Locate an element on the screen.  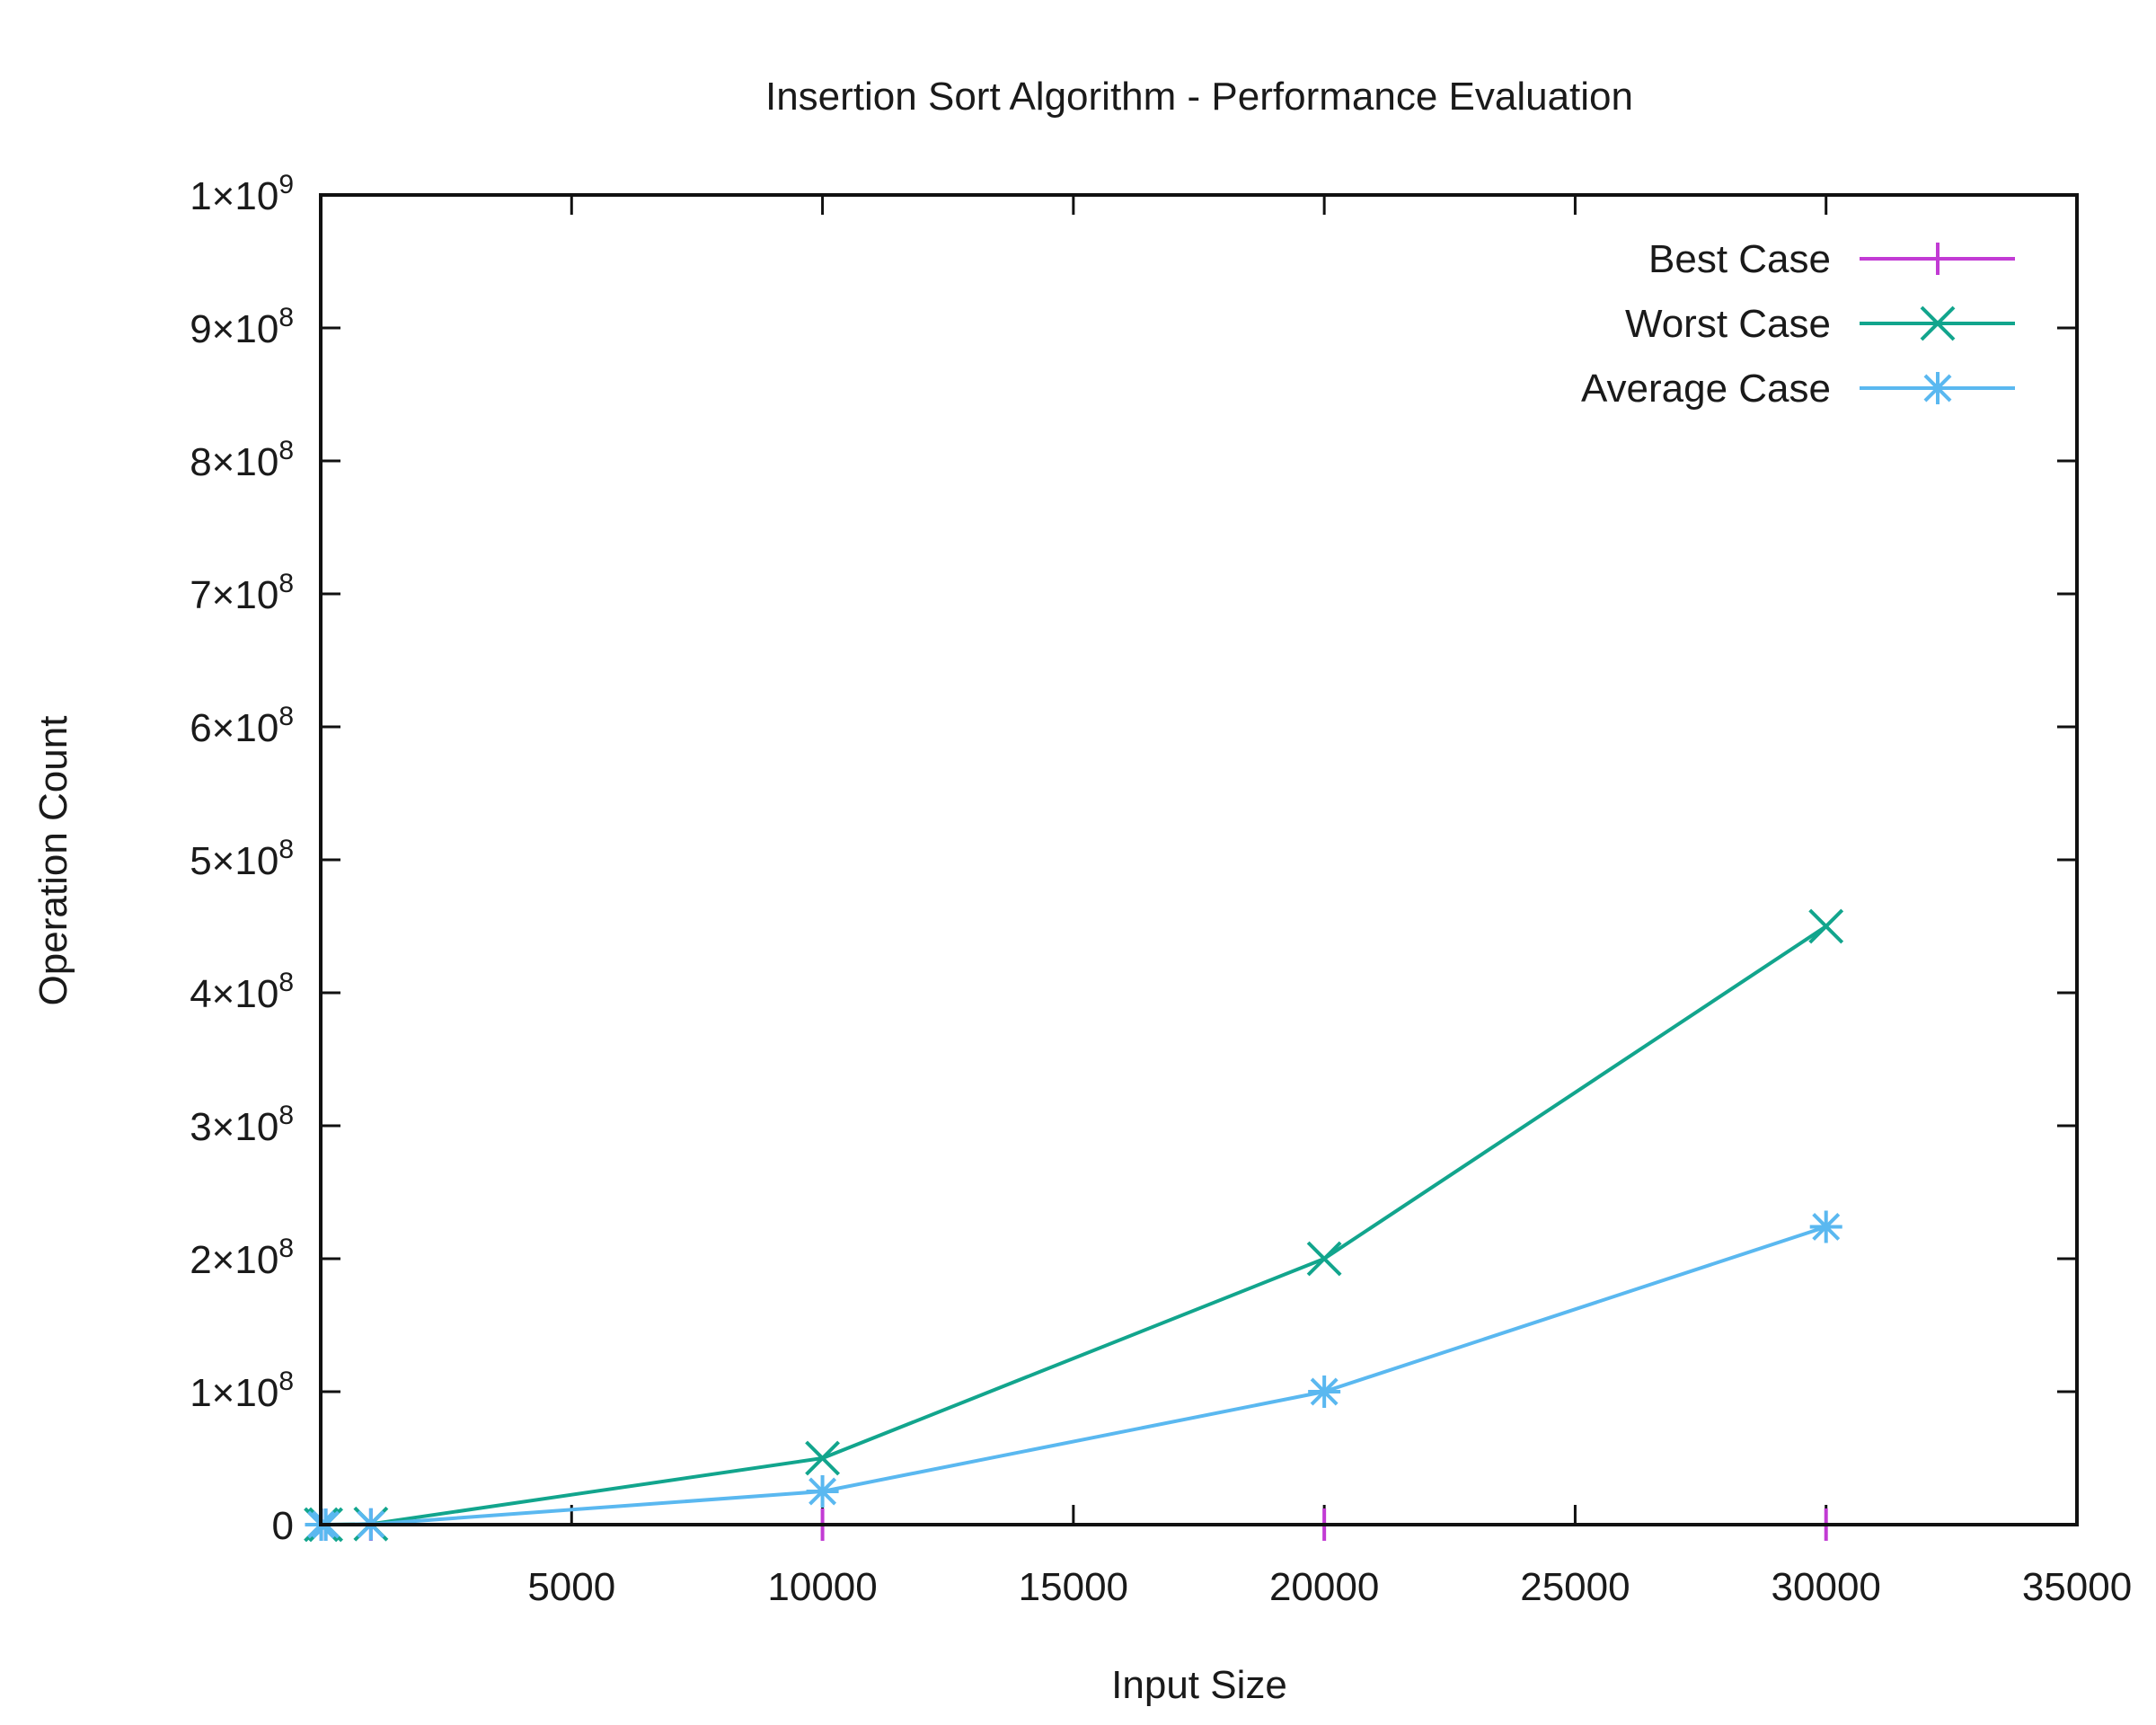
y-tick-mantissa: 6×10 is located at coordinates (234, 728).